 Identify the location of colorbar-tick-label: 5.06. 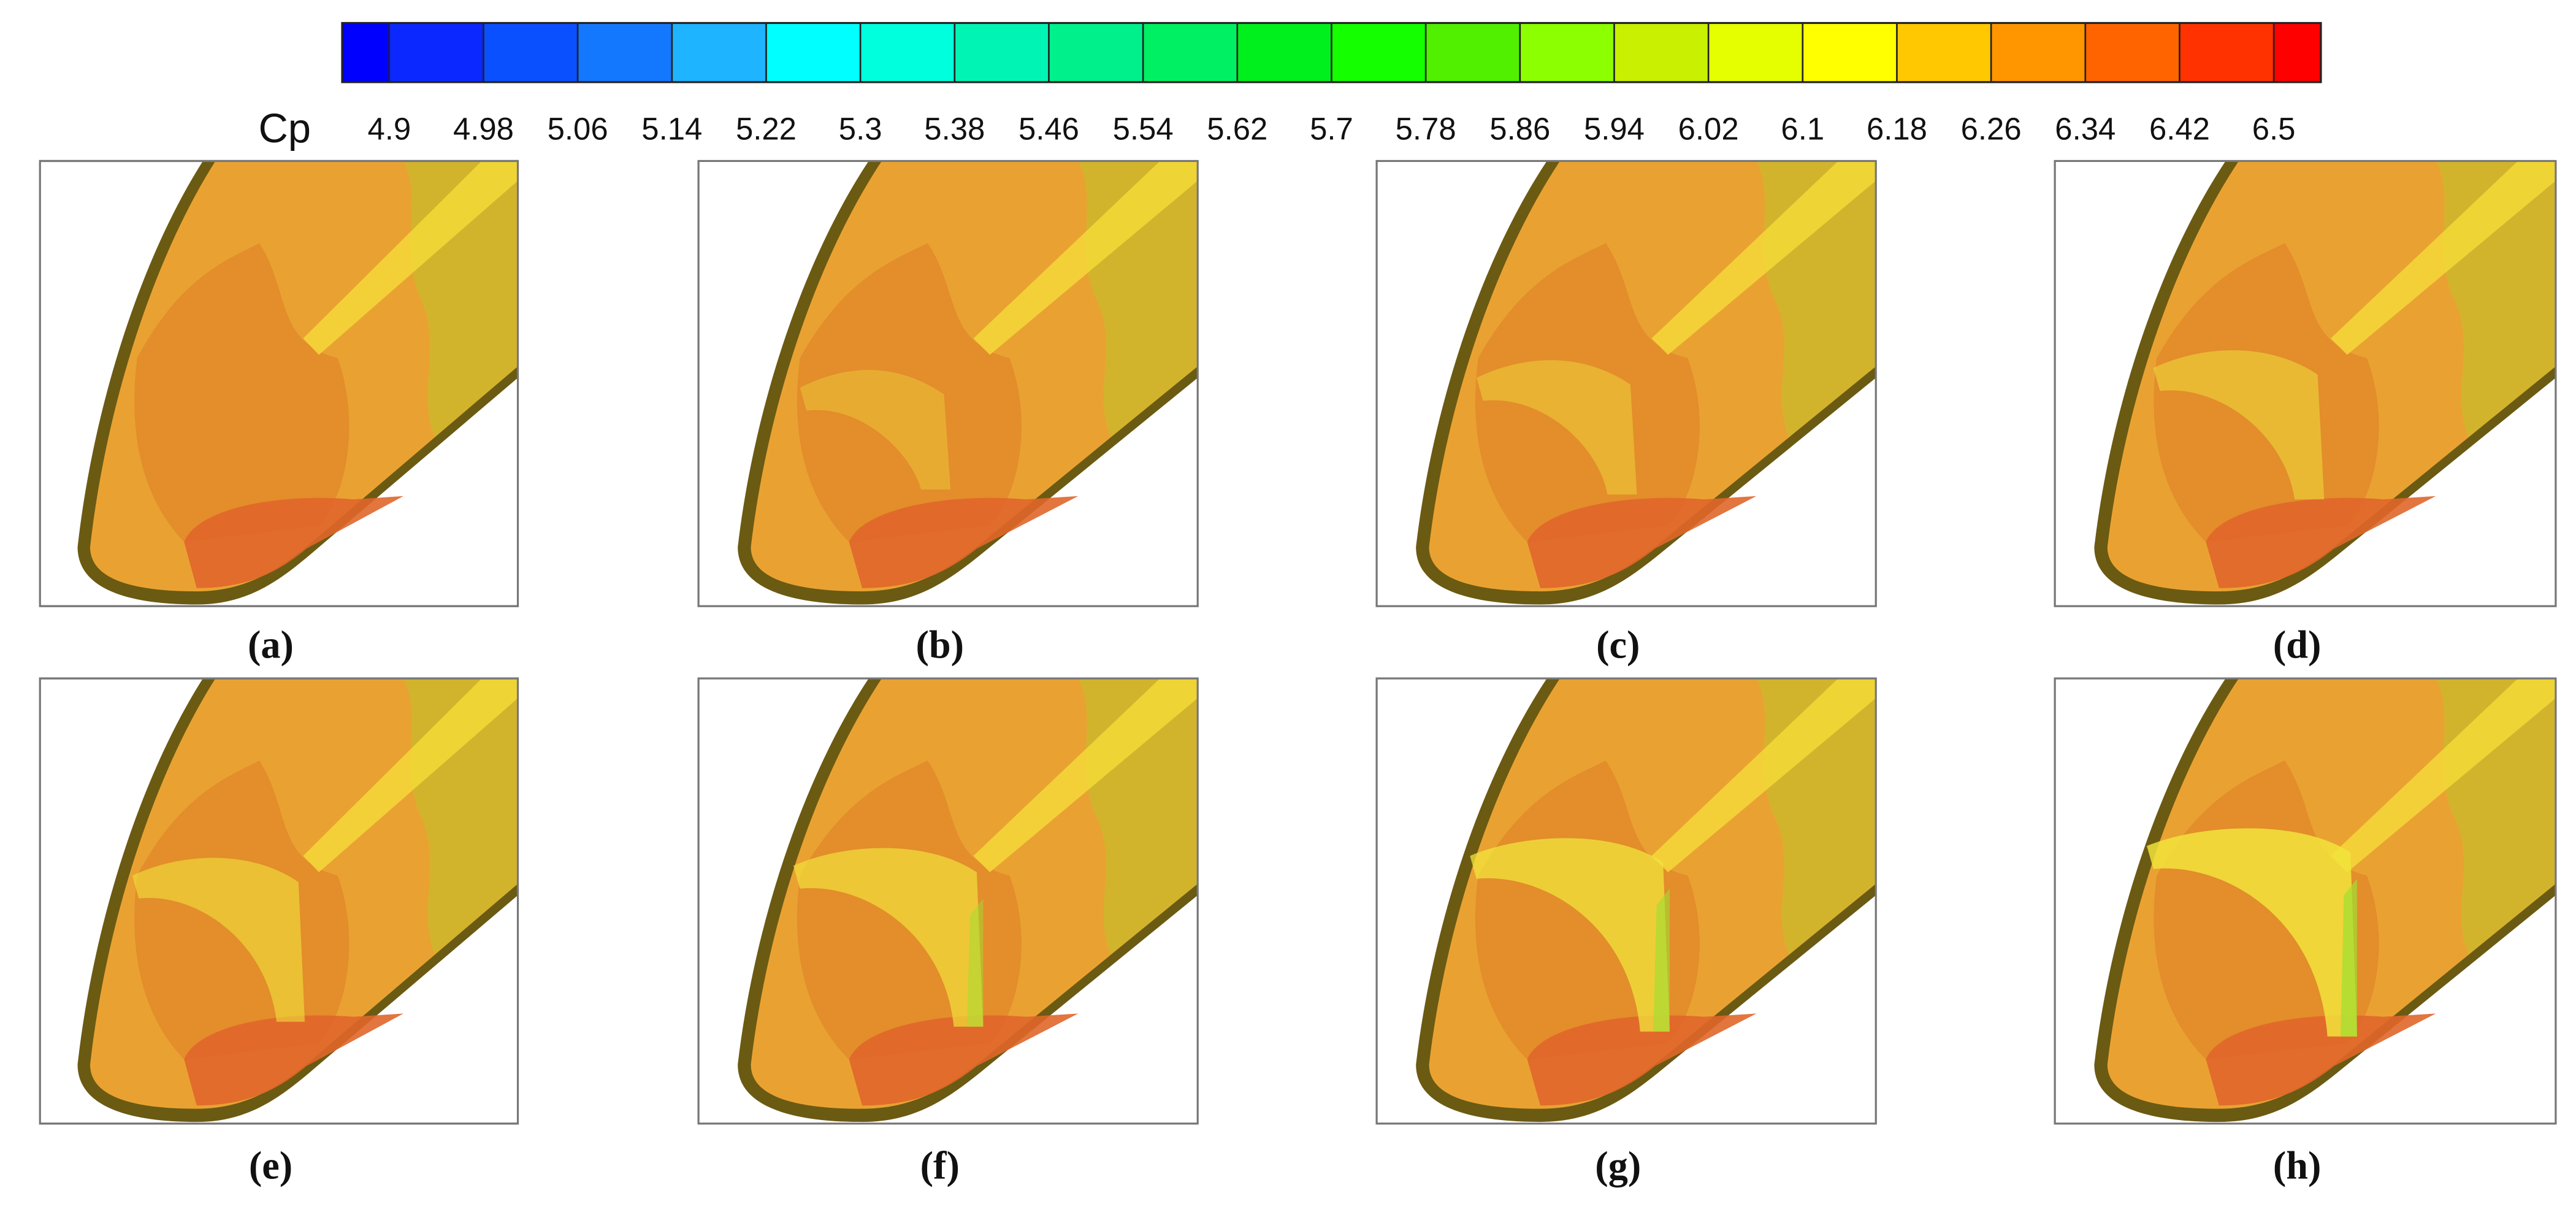
(578, 129).